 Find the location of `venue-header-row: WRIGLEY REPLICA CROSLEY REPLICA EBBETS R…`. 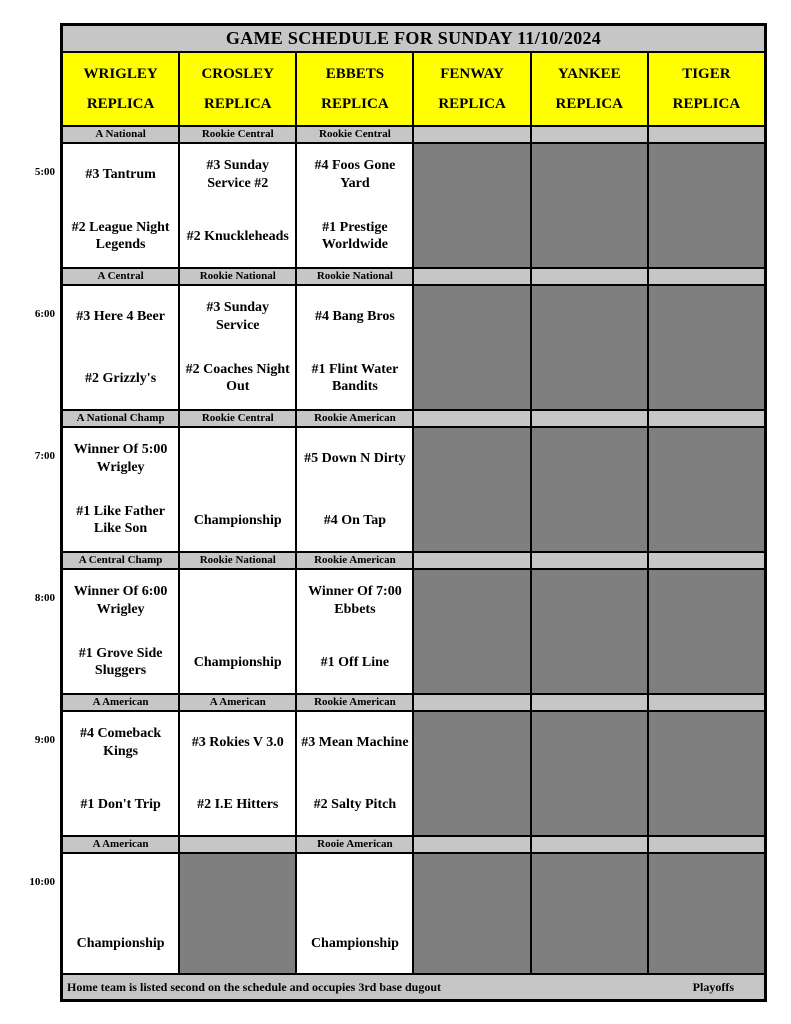

venue-header-row: WRIGLEY REPLICA CROSLEY REPLICA EBBETS R… is located at coordinates (413, 89).